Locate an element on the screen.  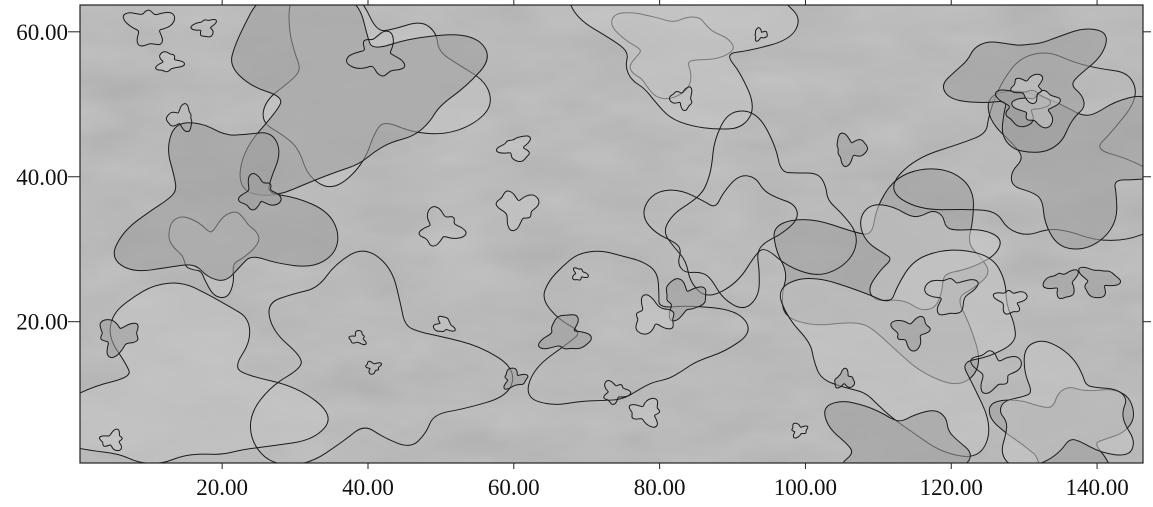
x-tick-label: 100.00 is located at coordinates (805, 487).